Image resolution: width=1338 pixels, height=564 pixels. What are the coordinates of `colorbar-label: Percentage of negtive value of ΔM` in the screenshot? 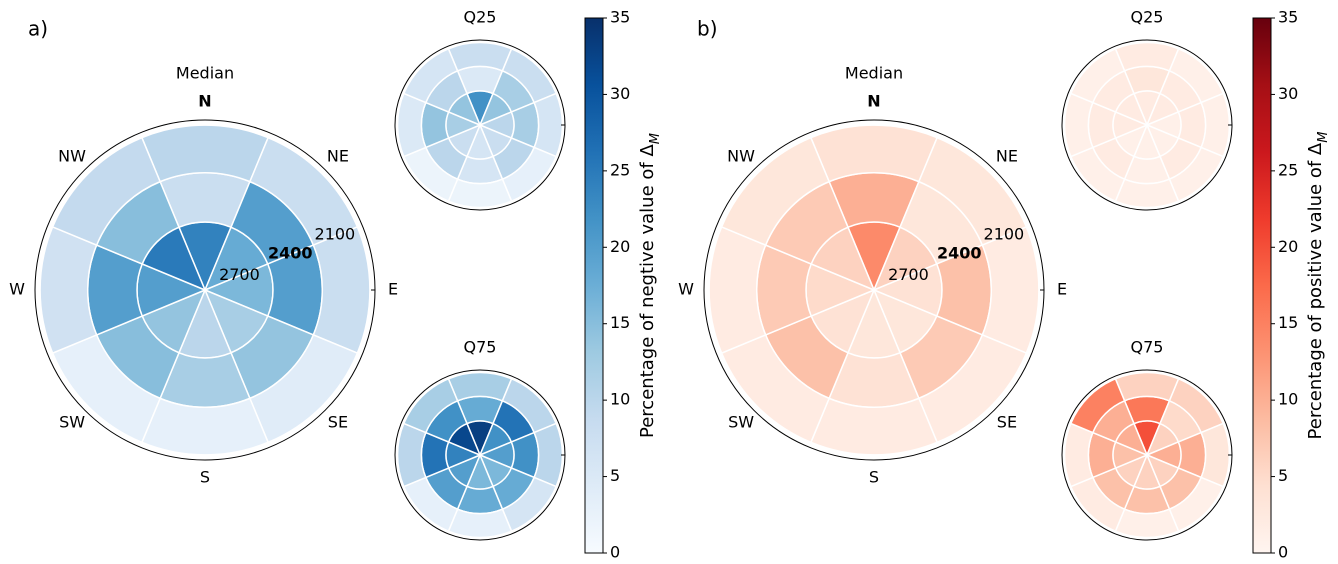 It's located at (650, 285).